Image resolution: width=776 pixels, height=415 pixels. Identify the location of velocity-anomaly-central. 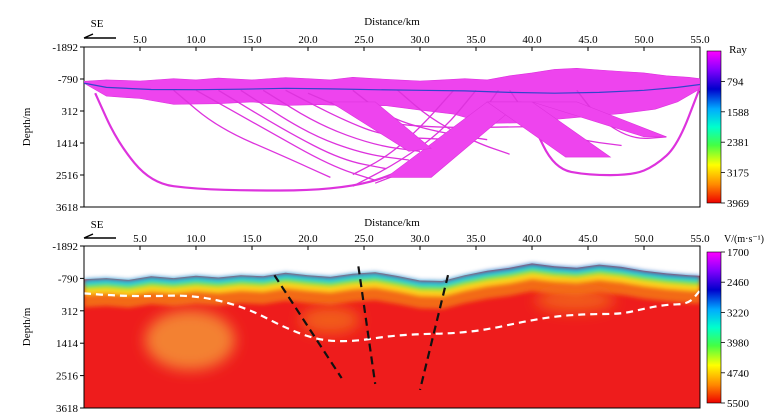
(330, 320).